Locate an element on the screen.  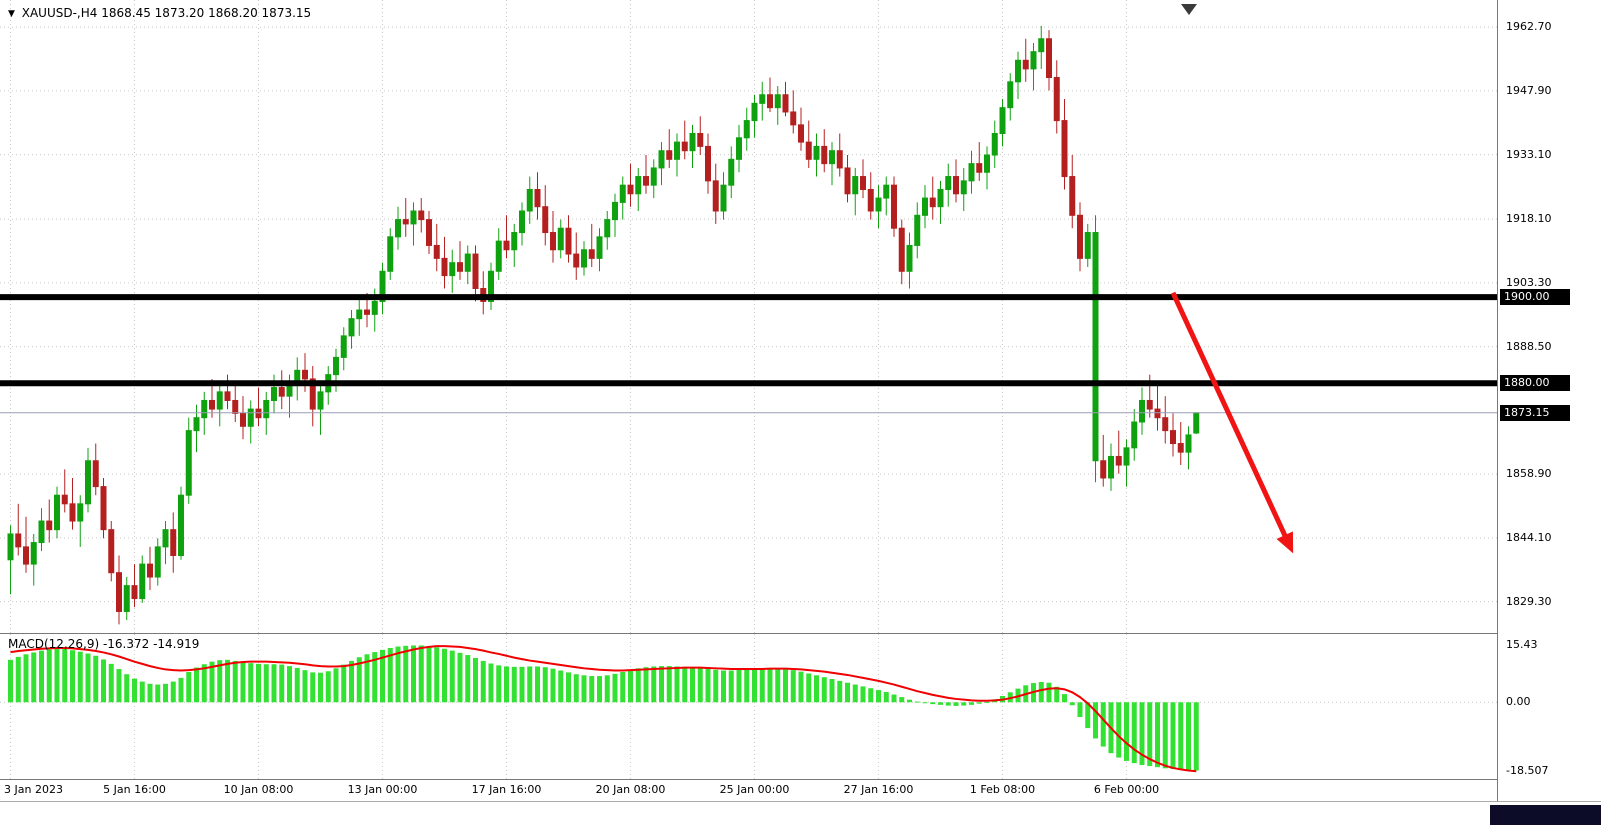
one-click-trading-icon: ▼ is located at coordinates (11, 14).